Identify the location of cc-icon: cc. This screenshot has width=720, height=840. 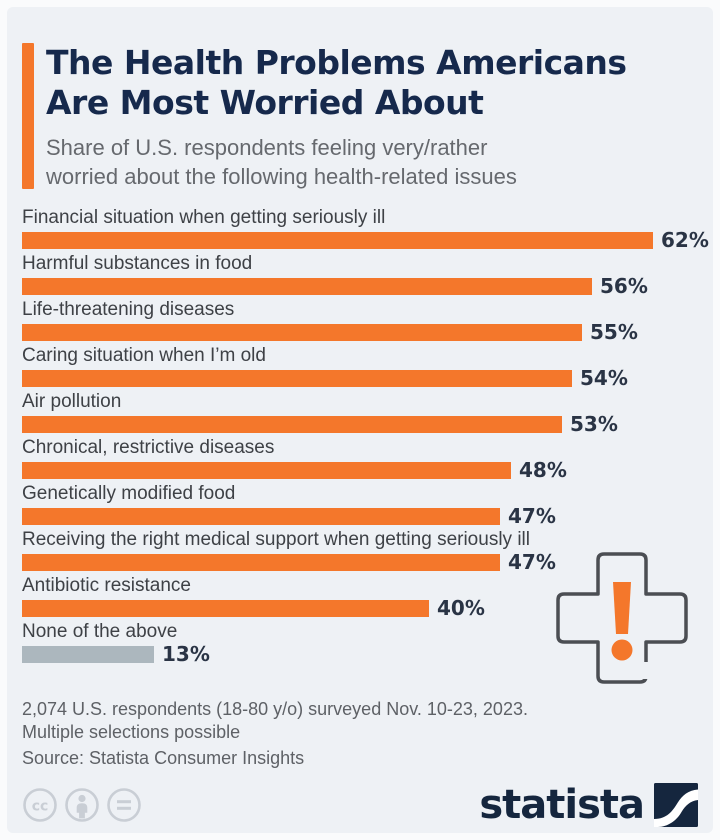
(40, 805).